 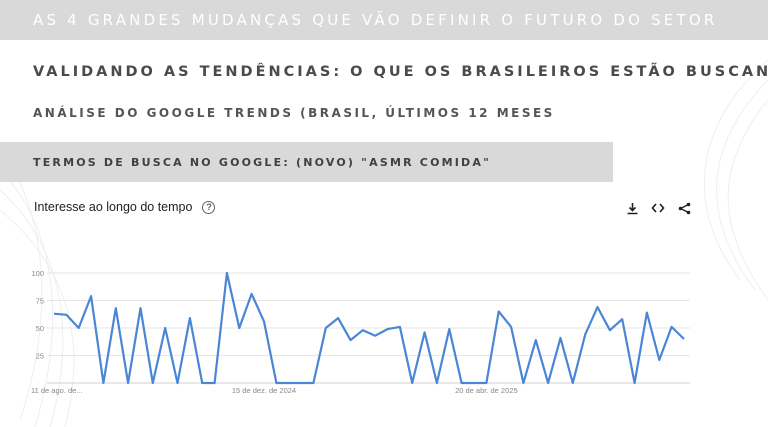 I want to click on embed-icon, so click(x=658, y=208).